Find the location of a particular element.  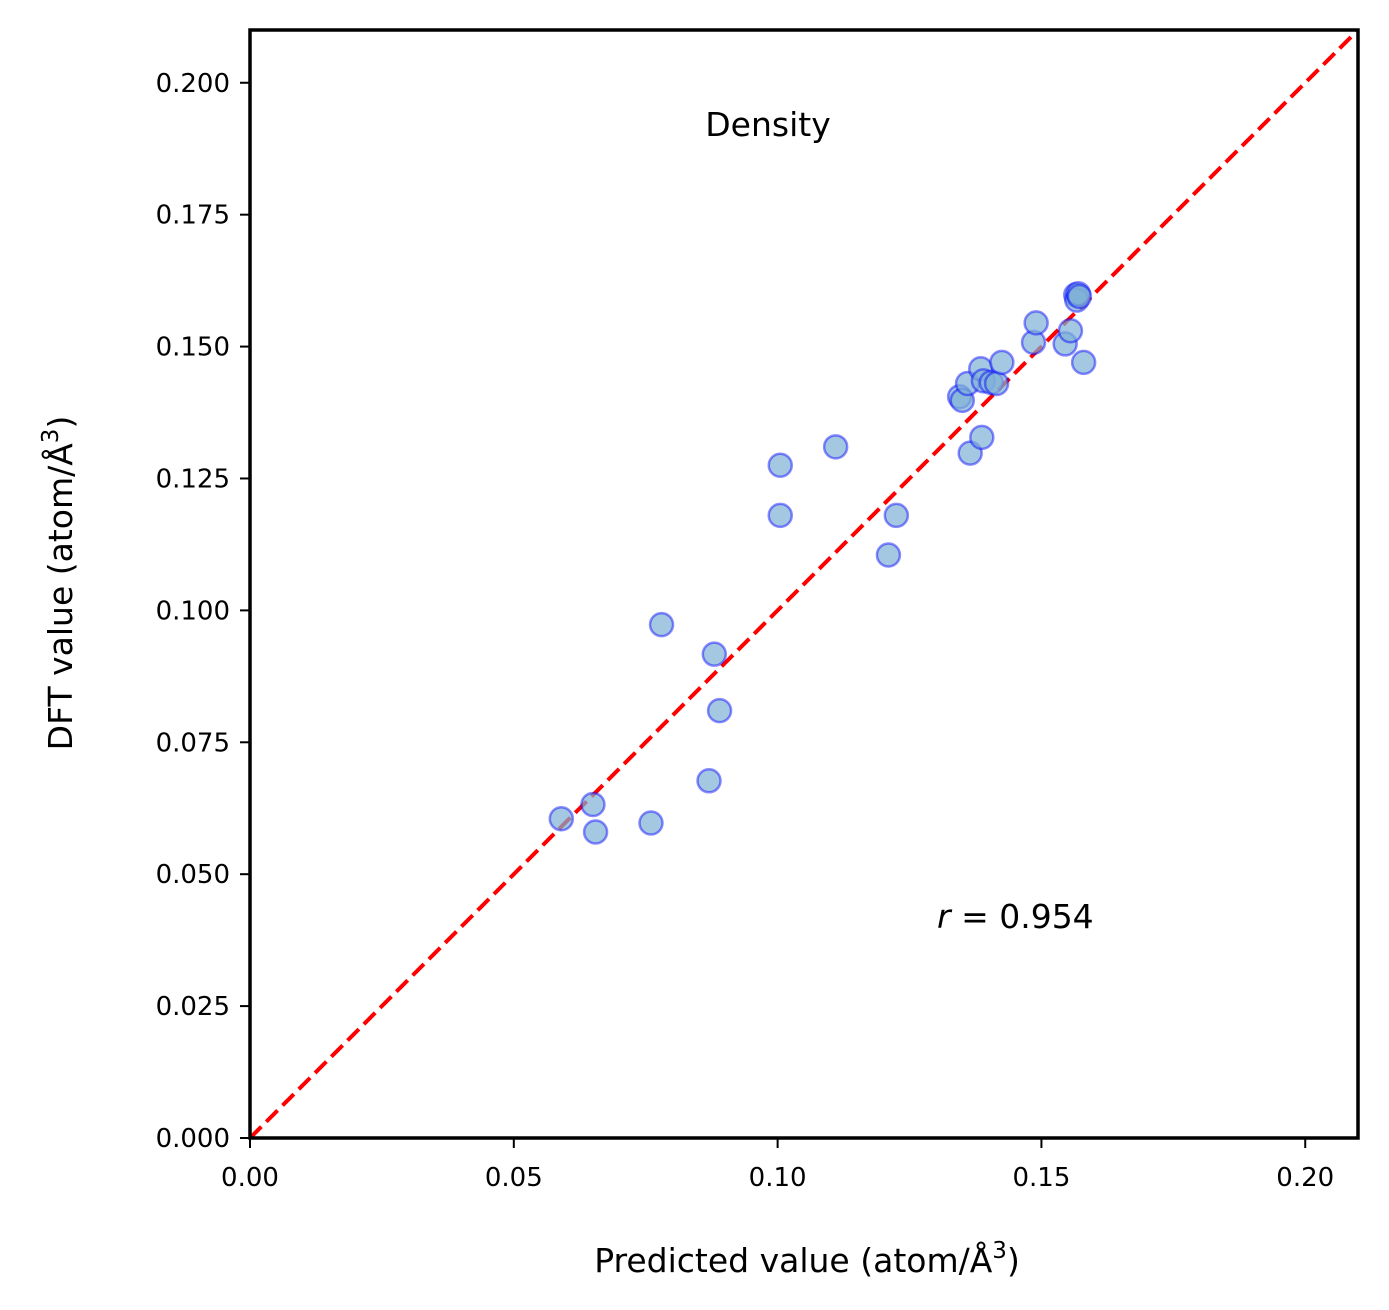

x-tick-label-1: 0.05 is located at coordinates (514, 1178).